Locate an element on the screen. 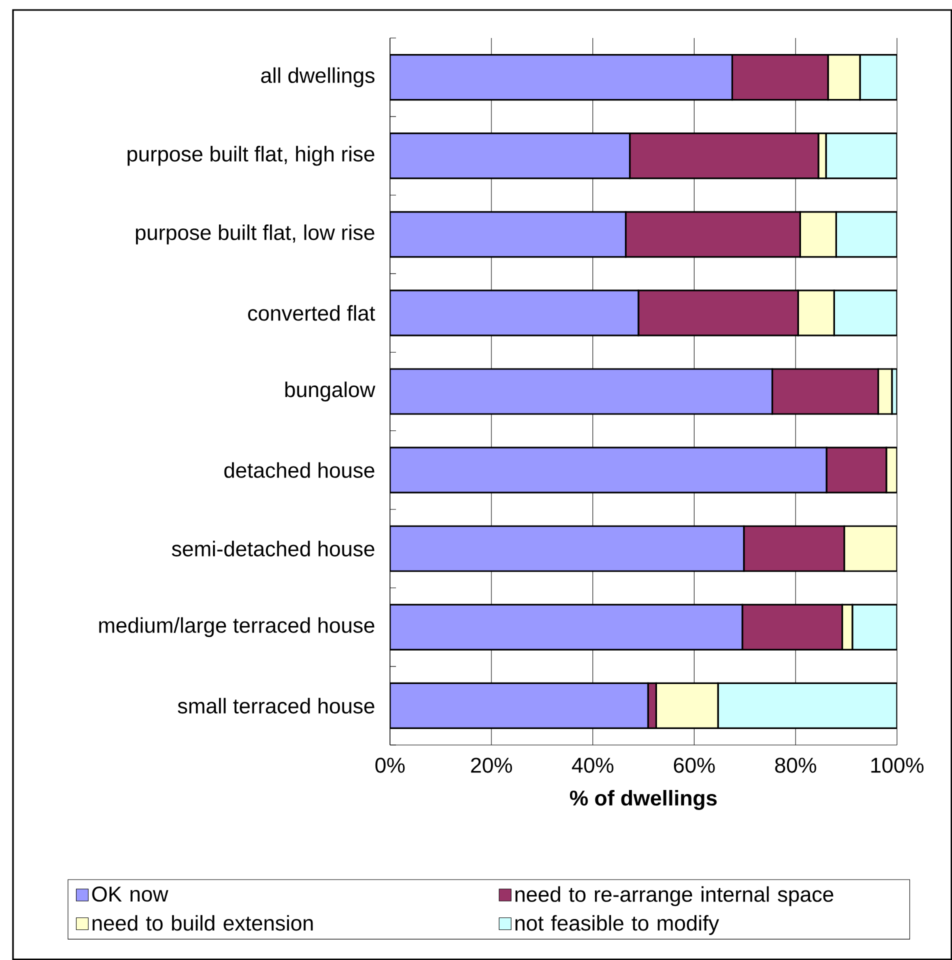 Image resolution: width=952 pixels, height=960 pixels. x-tick-label: 60% is located at coordinates (694, 765).